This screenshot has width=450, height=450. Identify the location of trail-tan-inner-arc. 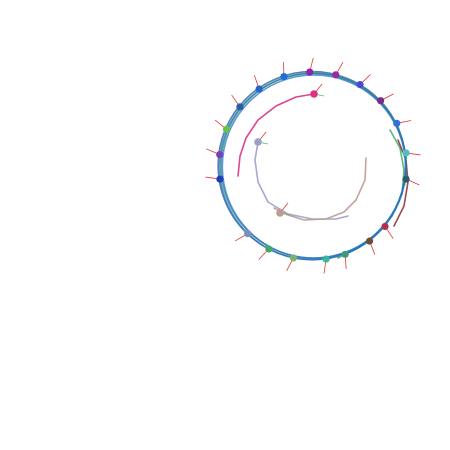
(320, 189).